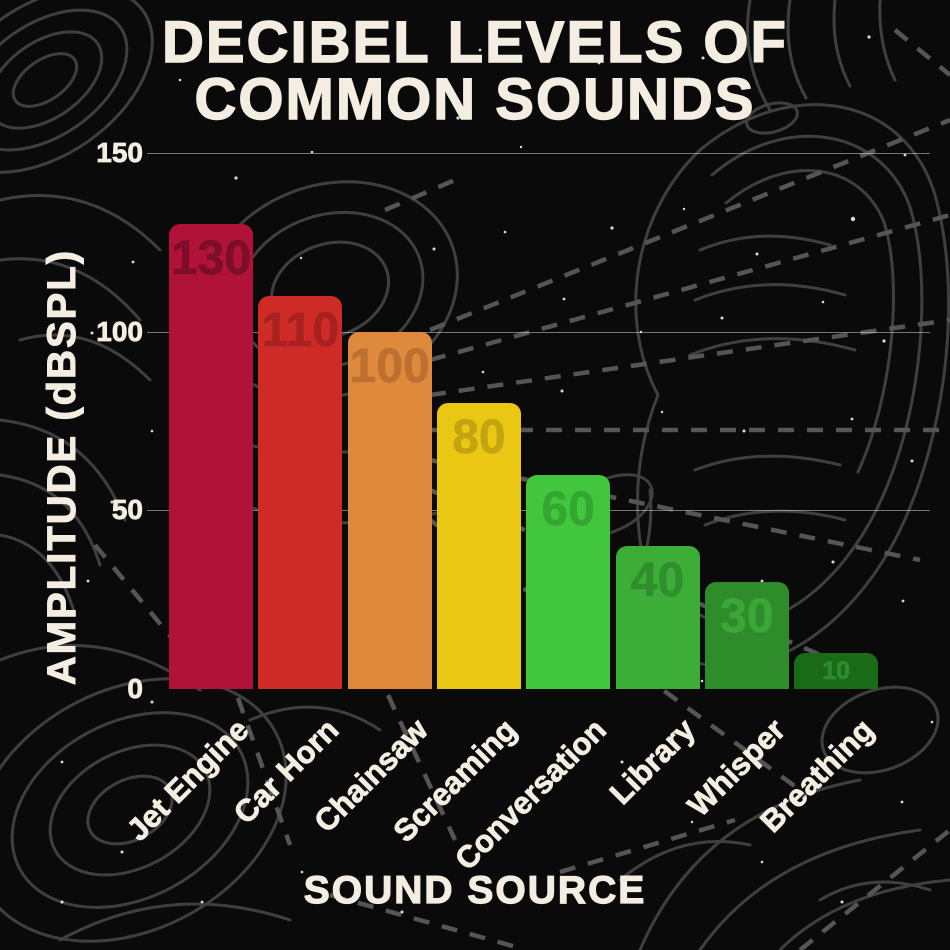 Image resolution: width=950 pixels, height=950 pixels. Describe the element at coordinates (475, 99) in the screenshot. I see `chart-title-line2: COMMON SOUNDS` at that location.